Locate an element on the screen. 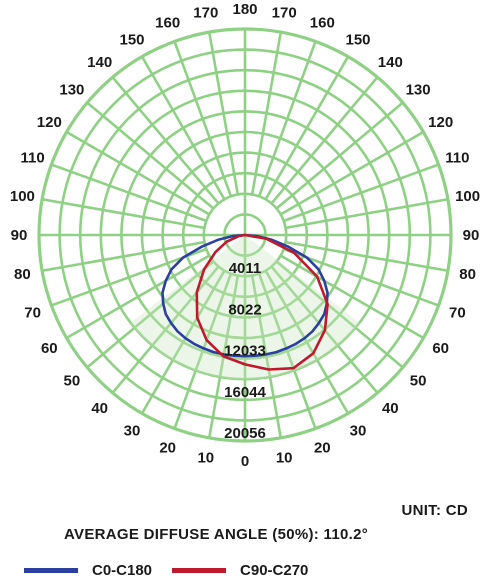 The image size is (490, 584). legend-item-c90-c270: C90-C270 is located at coordinates (240, 570).